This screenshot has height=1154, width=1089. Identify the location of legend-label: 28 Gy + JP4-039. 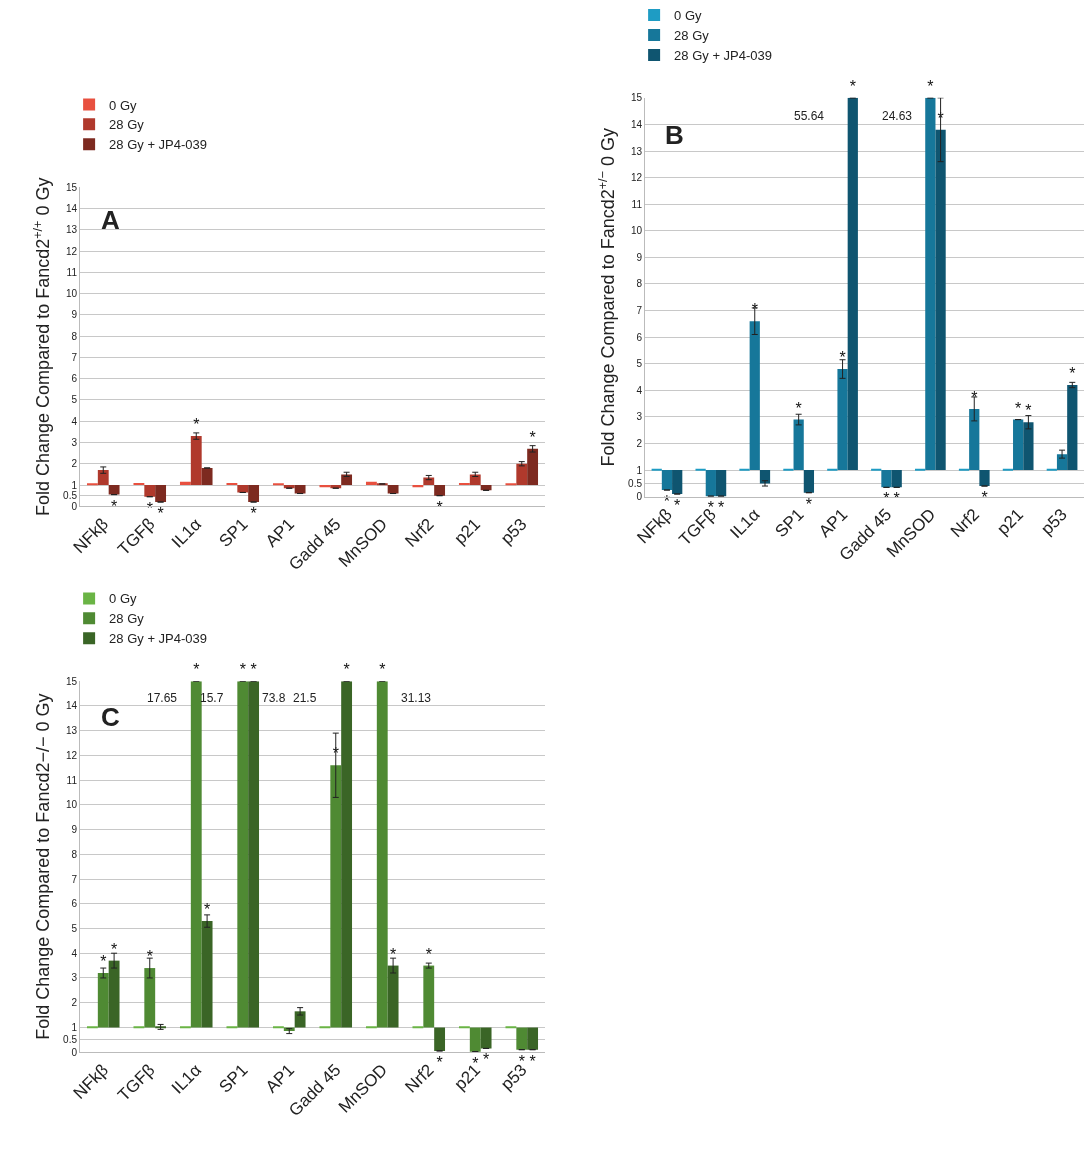
(723, 55).